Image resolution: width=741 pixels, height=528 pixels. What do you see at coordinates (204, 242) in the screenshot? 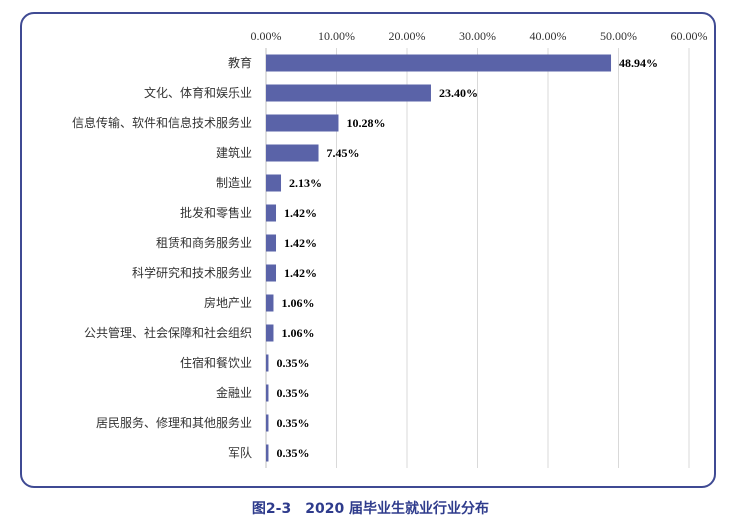
I see `category-label: 租赁和商务服务业` at bounding box center [204, 242].